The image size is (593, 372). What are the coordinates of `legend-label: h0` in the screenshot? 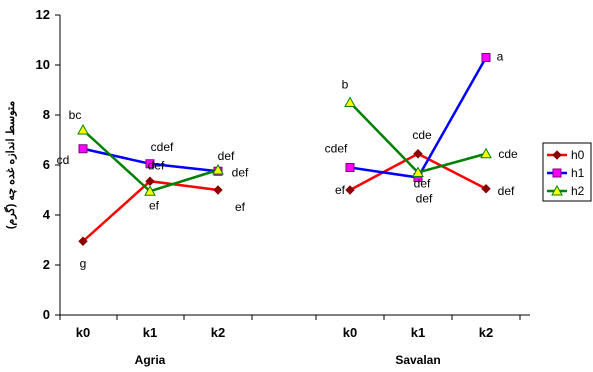 It's located at (578, 155).